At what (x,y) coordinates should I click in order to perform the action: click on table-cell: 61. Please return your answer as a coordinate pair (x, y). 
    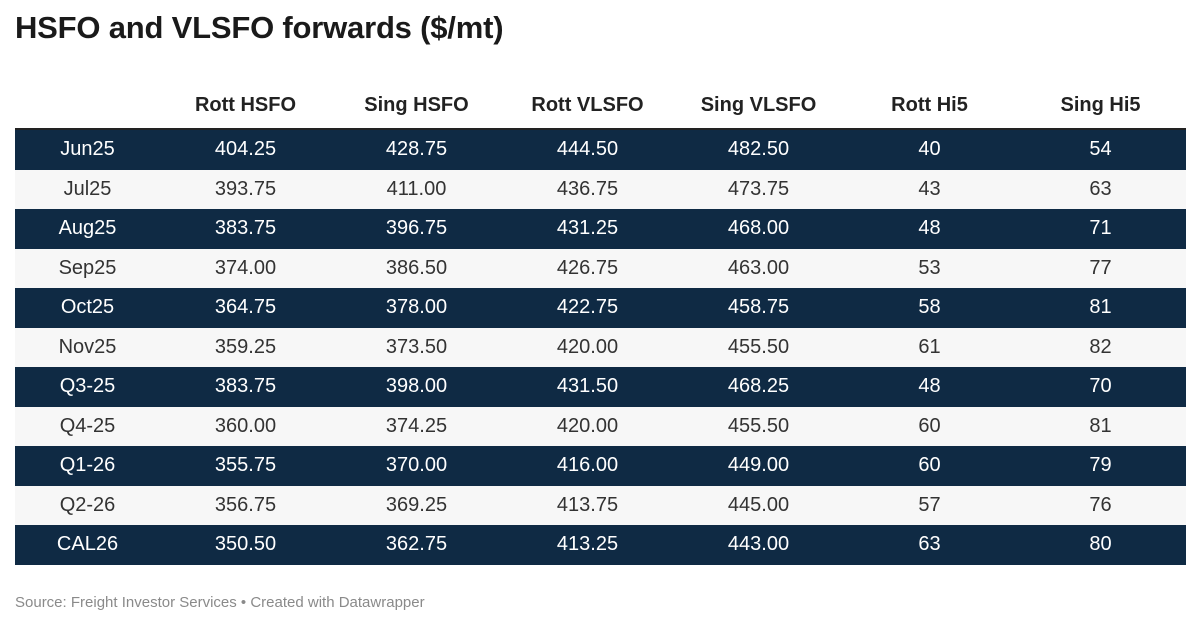
    Looking at the image, I should click on (929, 346).